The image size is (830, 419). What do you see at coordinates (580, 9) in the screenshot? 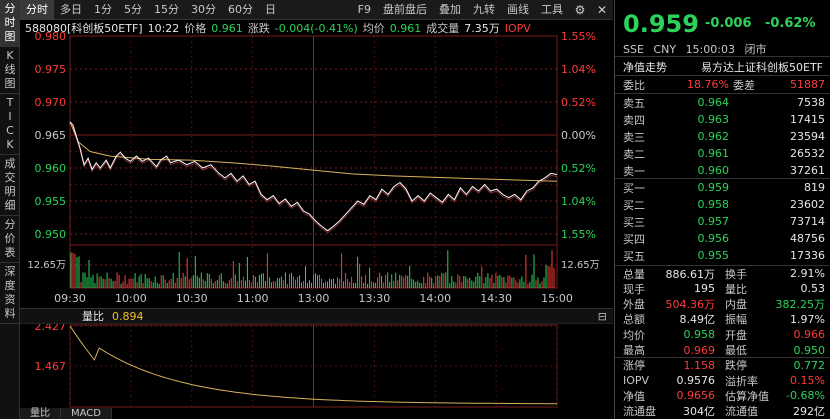
I see `gear-icon: ⚙` at bounding box center [580, 9].